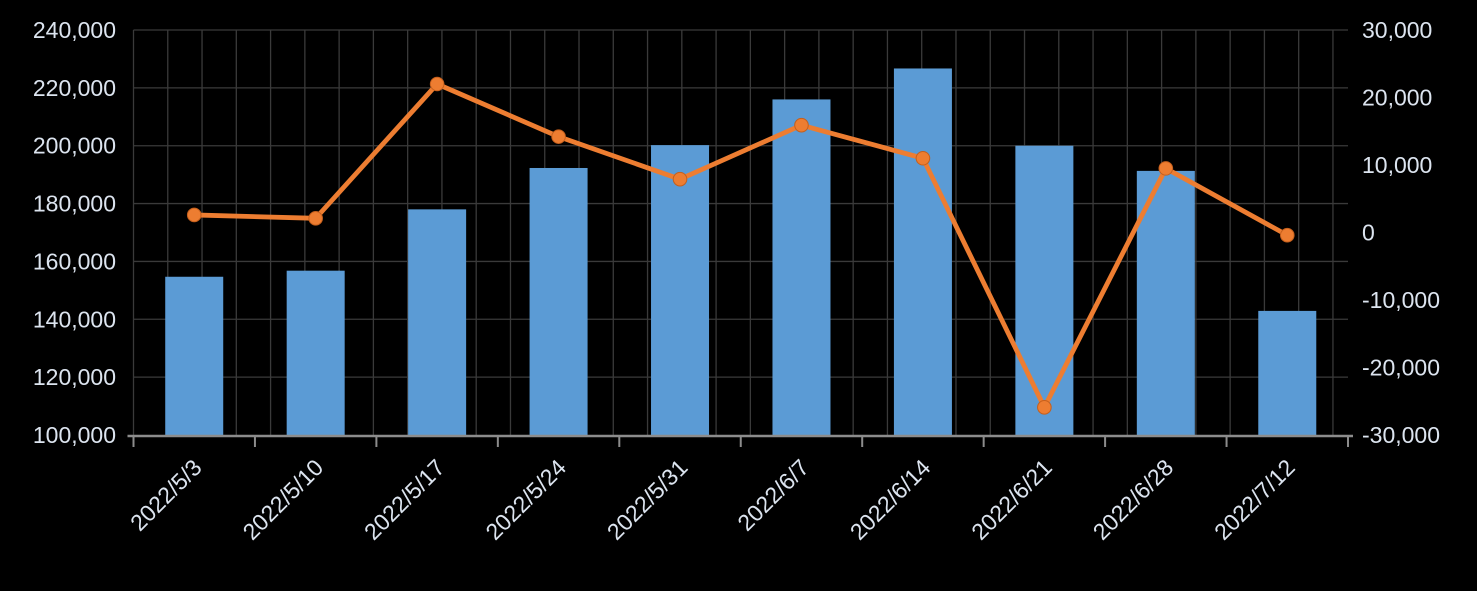 The image size is (1477, 591). I want to click on left-axis-label: 140,000, so click(74, 319).